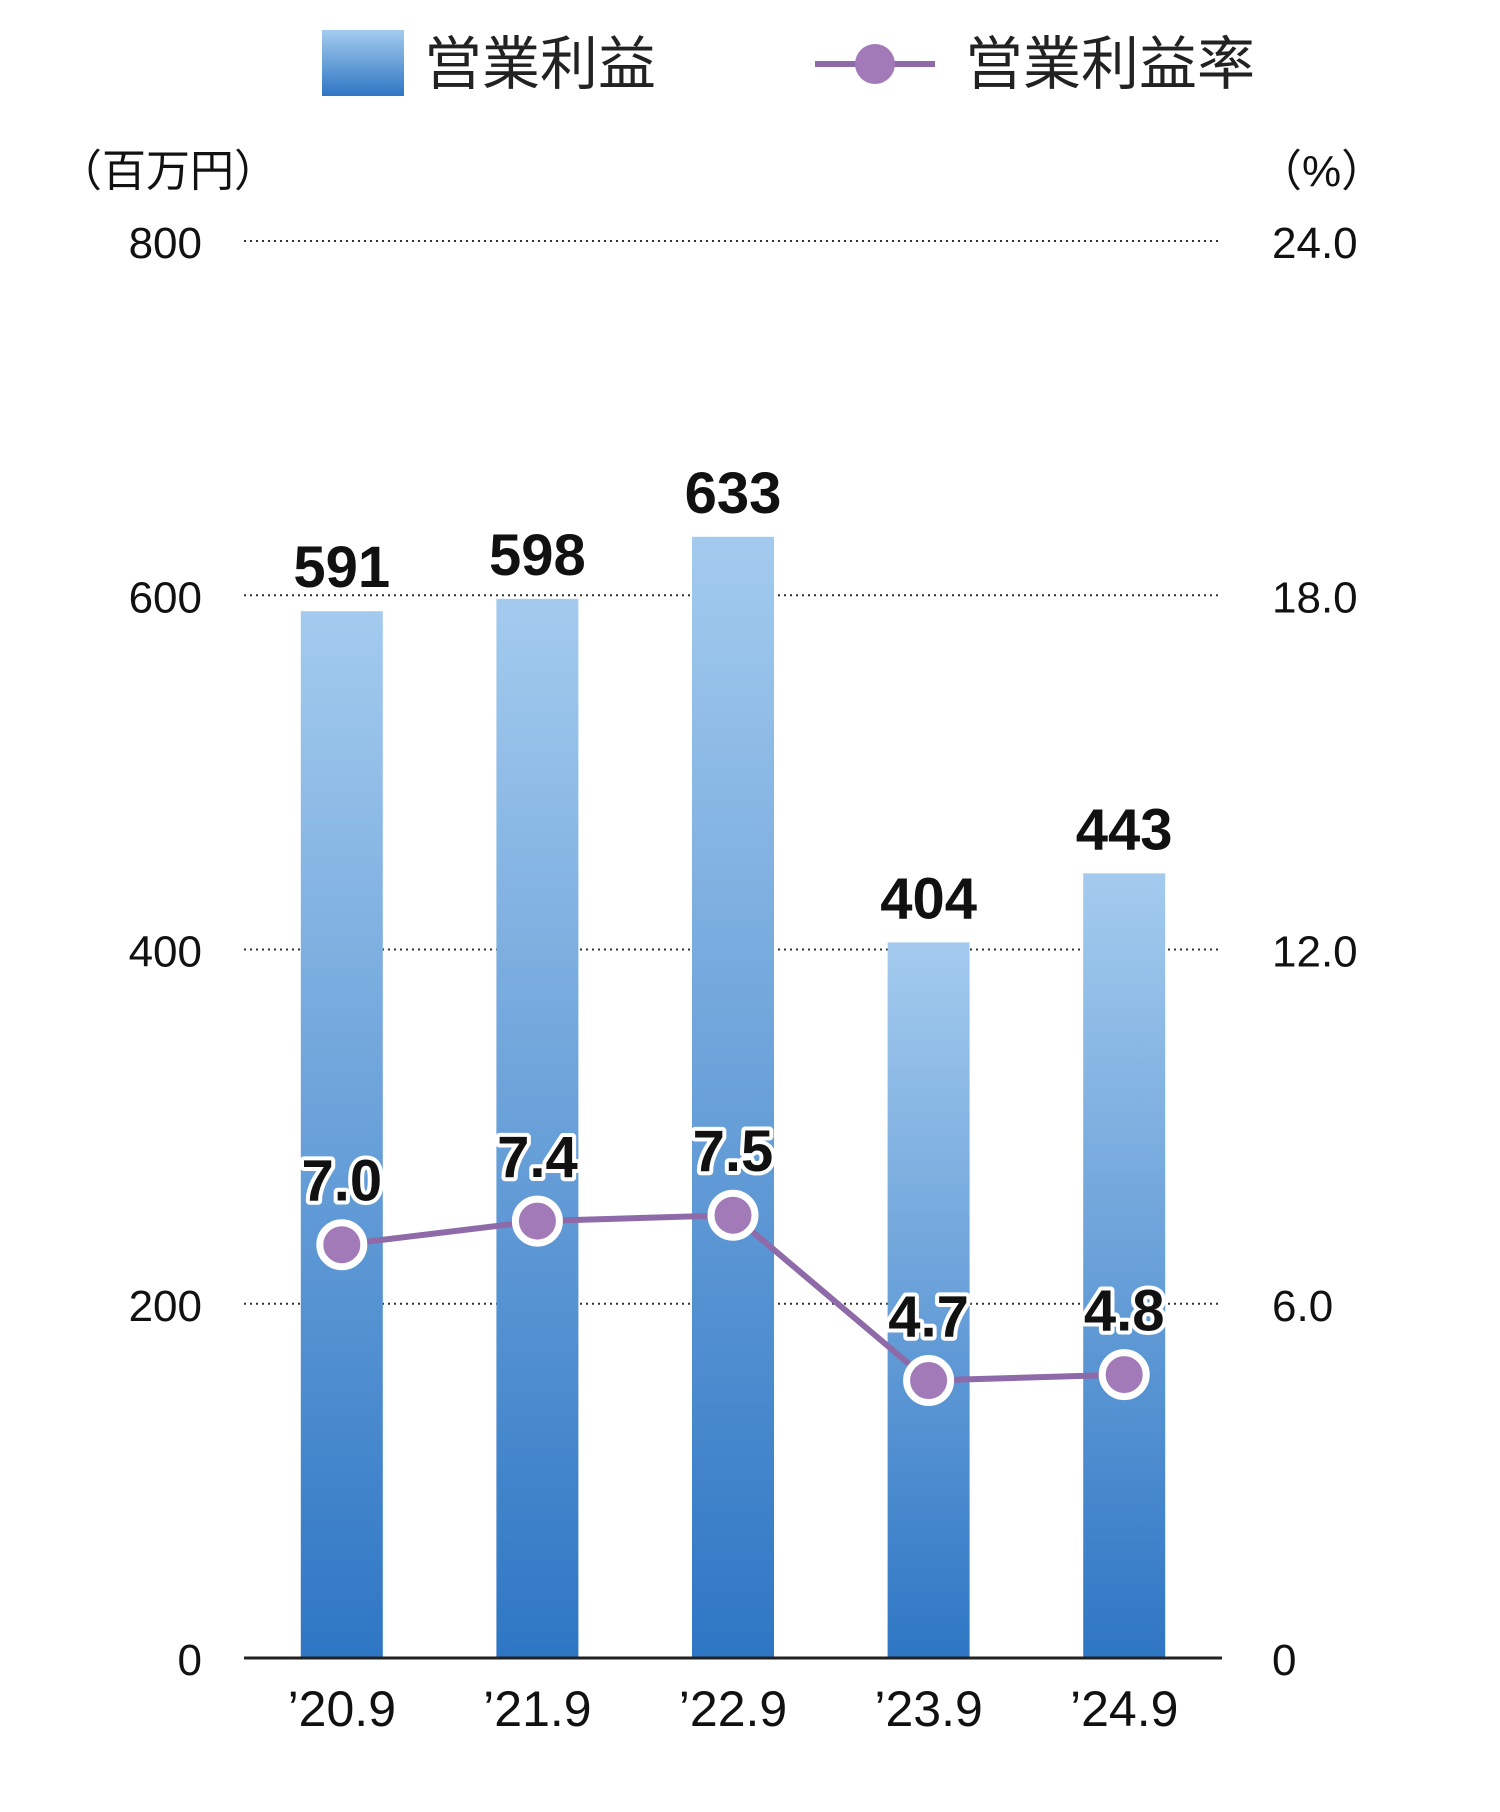  Describe the element at coordinates (1284, 1660) in the screenshot. I see `right-tick-label: 0` at that location.